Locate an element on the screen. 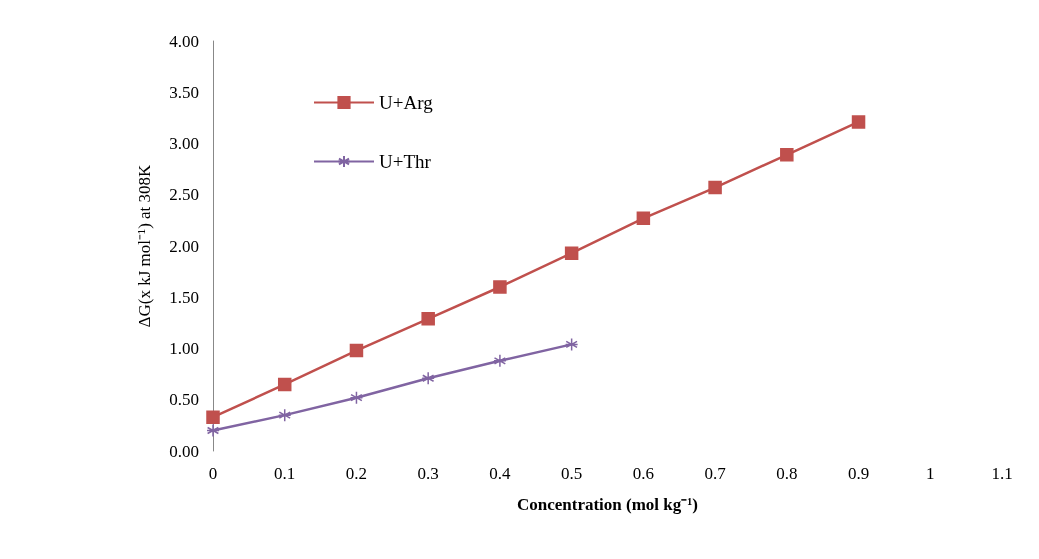  x-tick-label: 0.2 is located at coordinates (356, 473).